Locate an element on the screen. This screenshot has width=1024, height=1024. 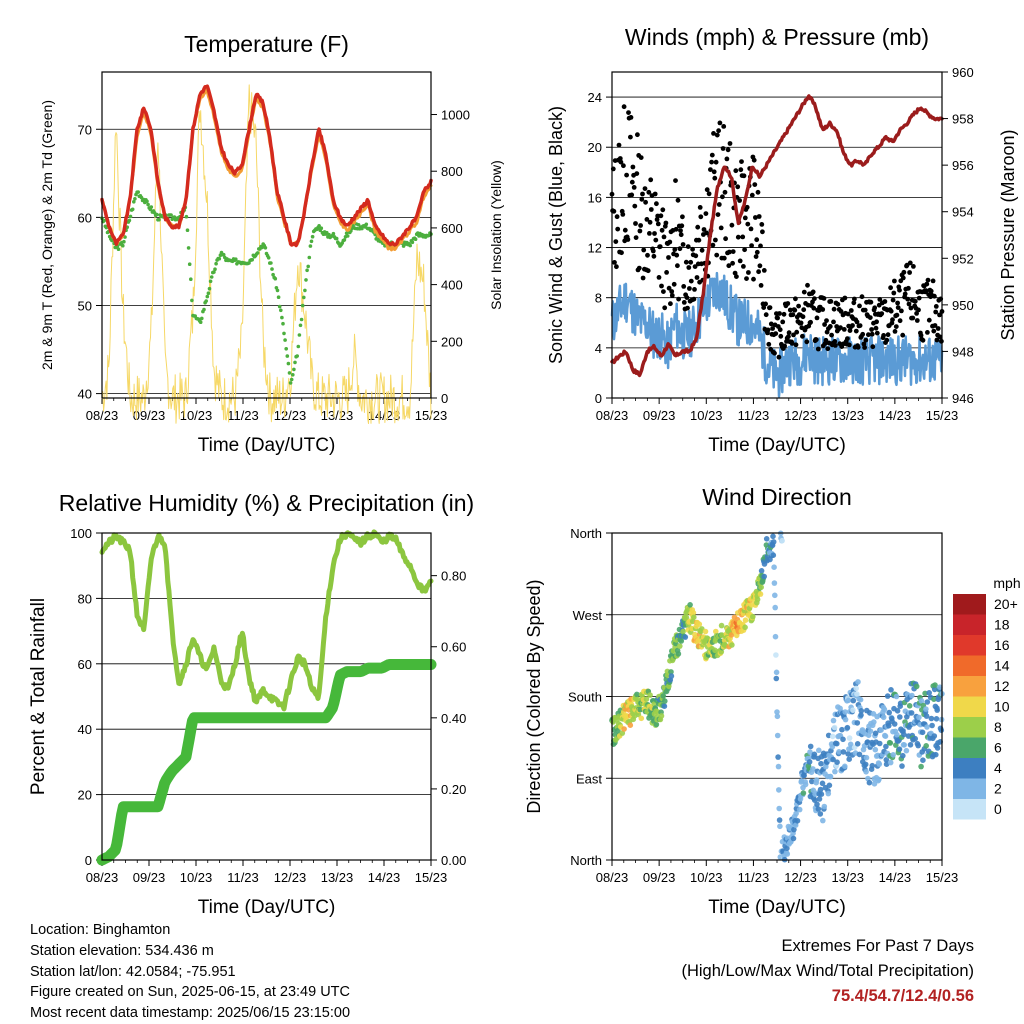
legend-title: mph is located at coordinates (1006, 583).